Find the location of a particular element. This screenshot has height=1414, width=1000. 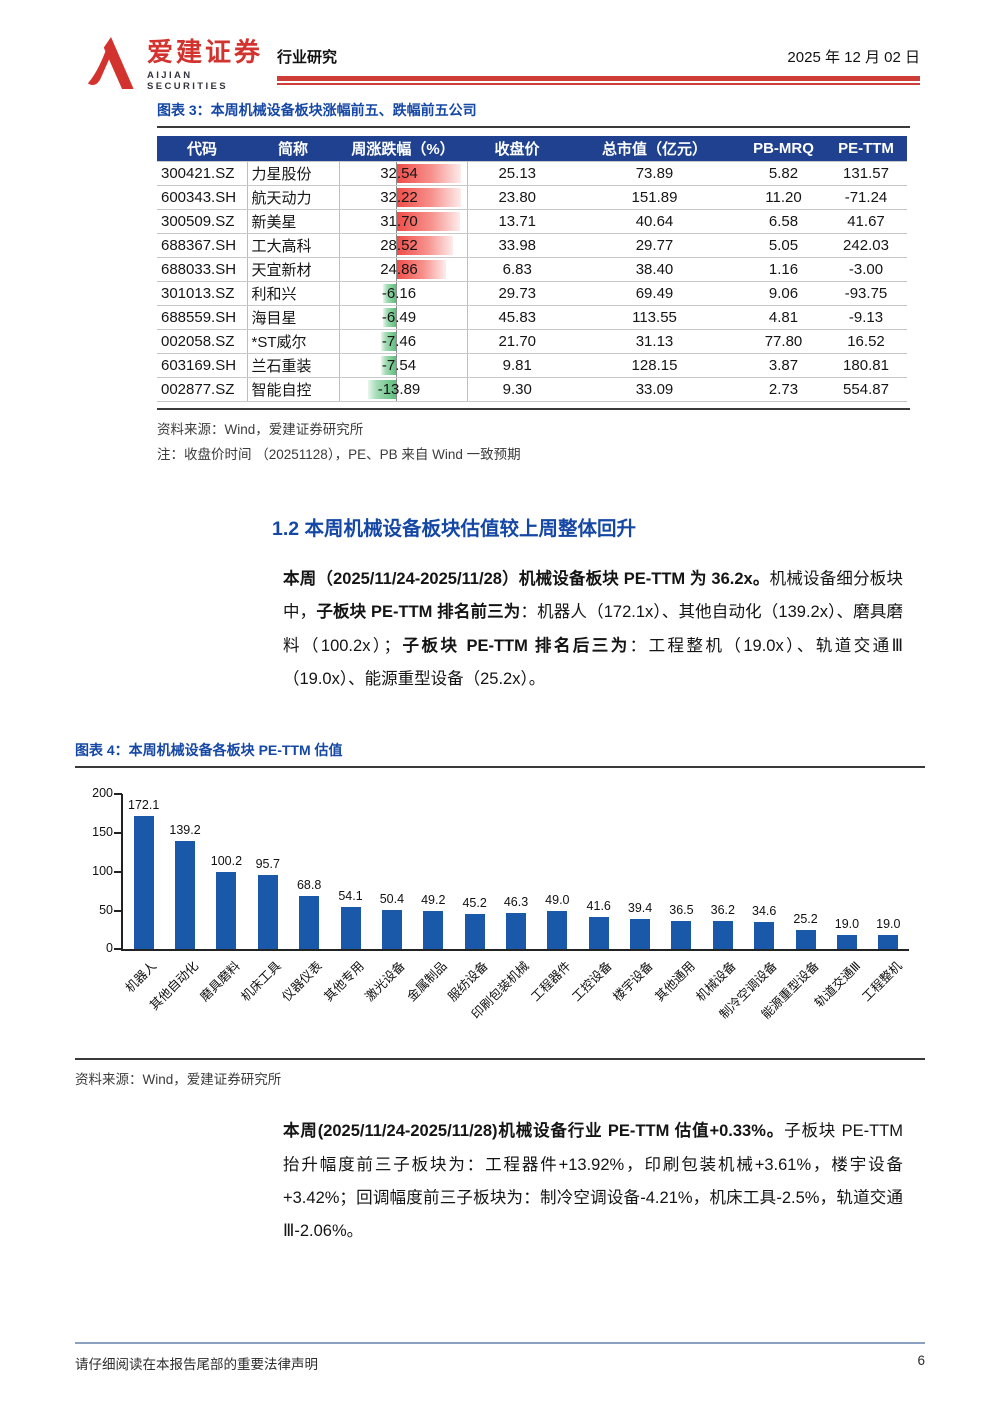

emphasis-text: 子板块 PE-TTM 排名前三为 is located at coordinates (418, 612).